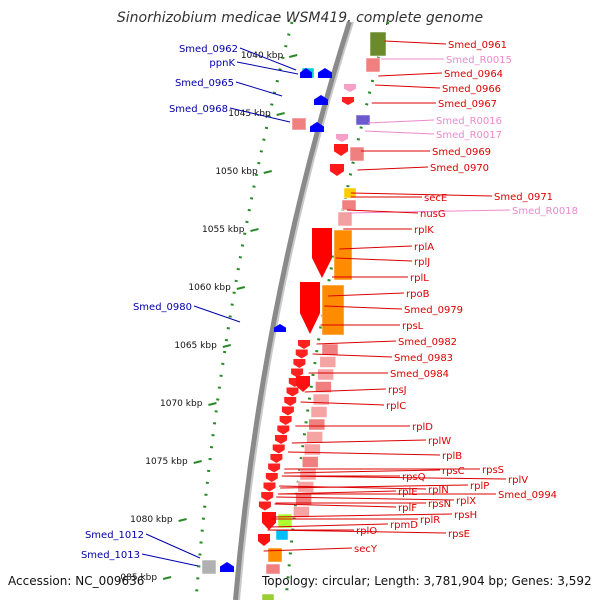  Describe the element at coordinates (433, 135) in the screenshot. I see `right-label-smed_r0017: Smed_R0017` at that location.